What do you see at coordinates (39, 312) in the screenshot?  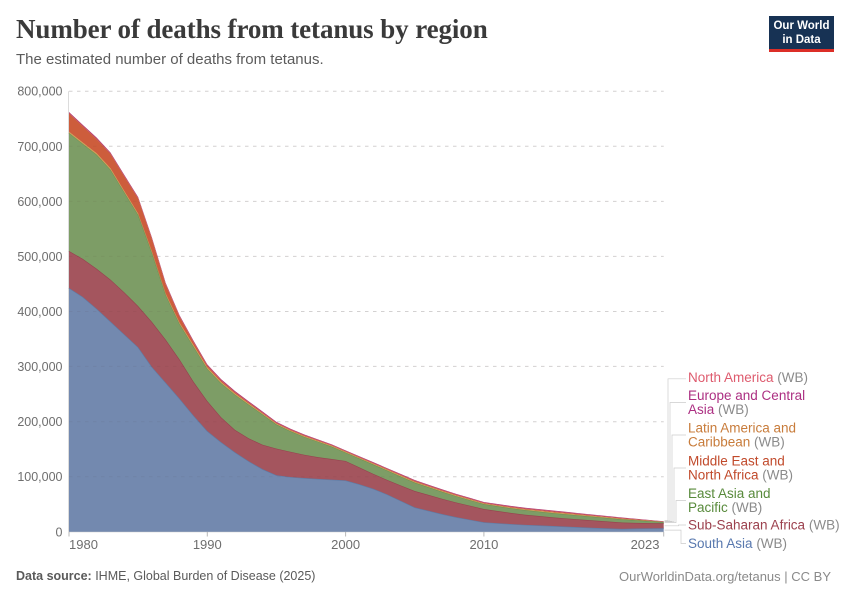 I see `svg-text: 400,000` at bounding box center [39, 312].